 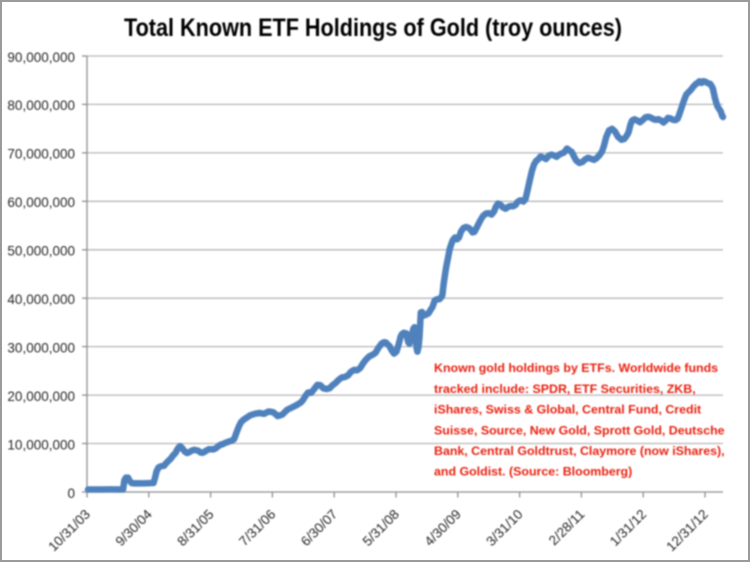 What do you see at coordinates (41, 347) in the screenshot?
I see `svg-text: 30,000,000` at bounding box center [41, 347].